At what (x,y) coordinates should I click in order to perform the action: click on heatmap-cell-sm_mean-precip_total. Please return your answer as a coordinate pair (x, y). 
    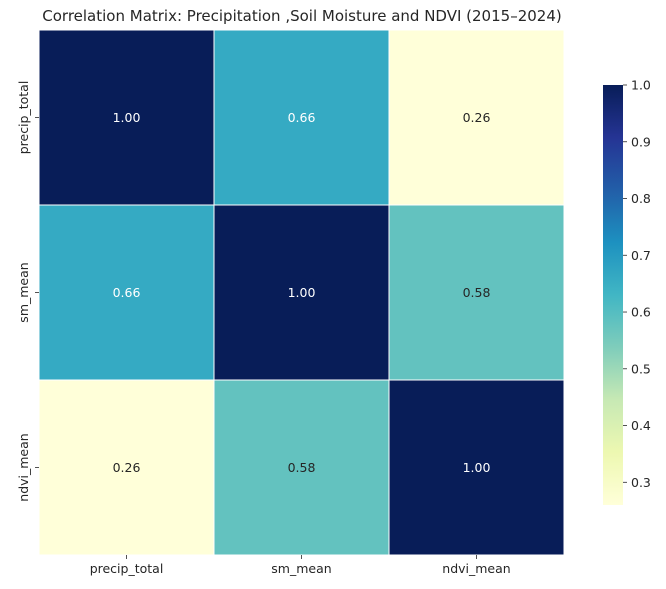
    Looking at the image, I should click on (126, 292).